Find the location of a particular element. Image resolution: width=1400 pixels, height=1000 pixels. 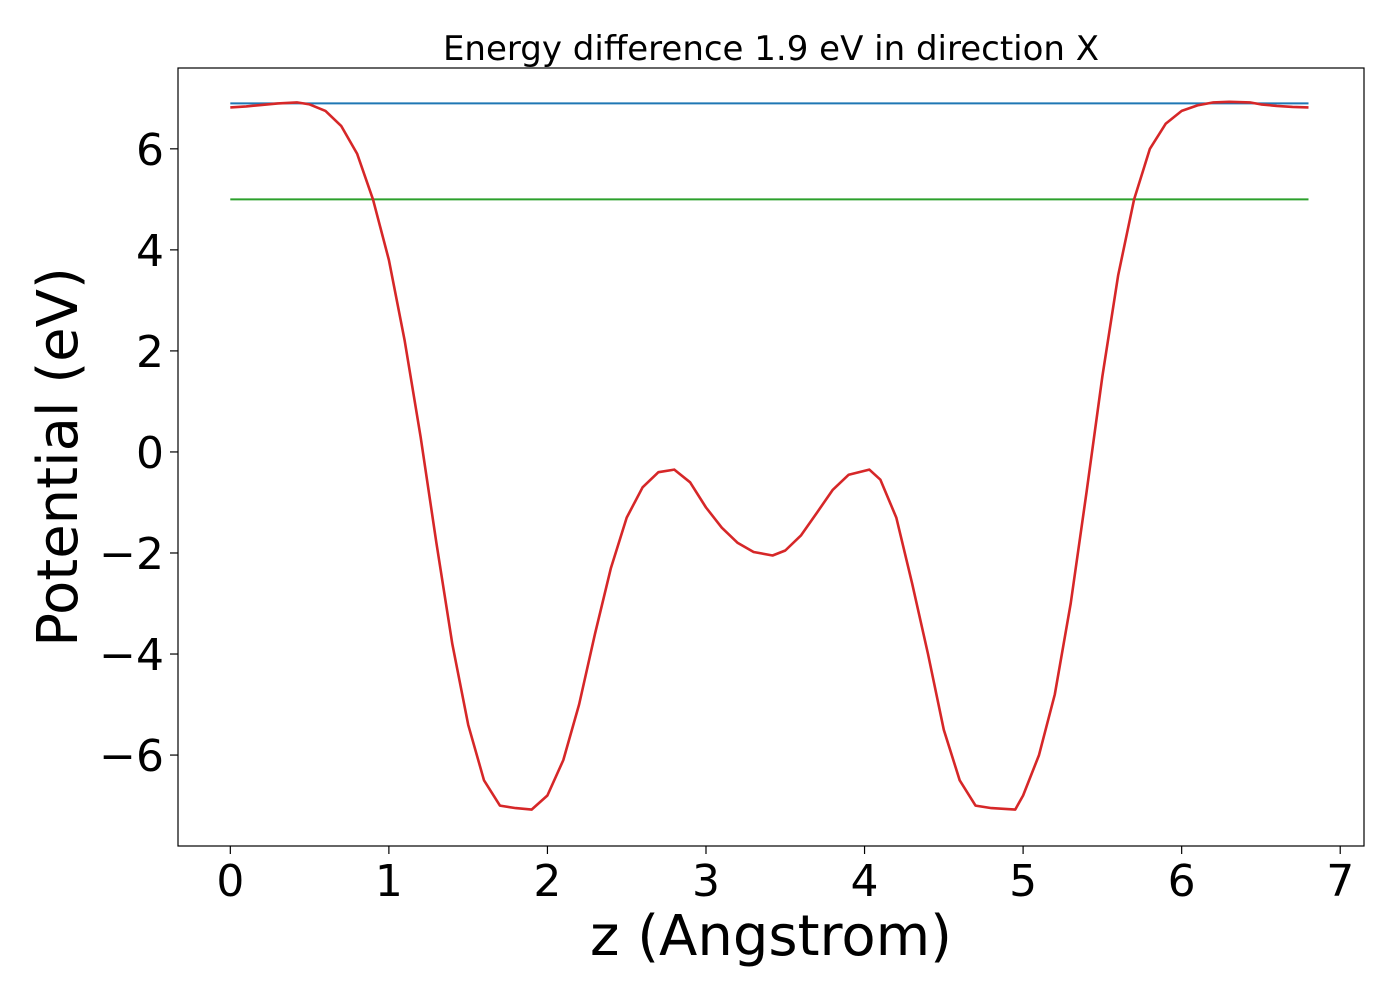

y-axis-label: Potential (eV) is located at coordinates (58, 457).